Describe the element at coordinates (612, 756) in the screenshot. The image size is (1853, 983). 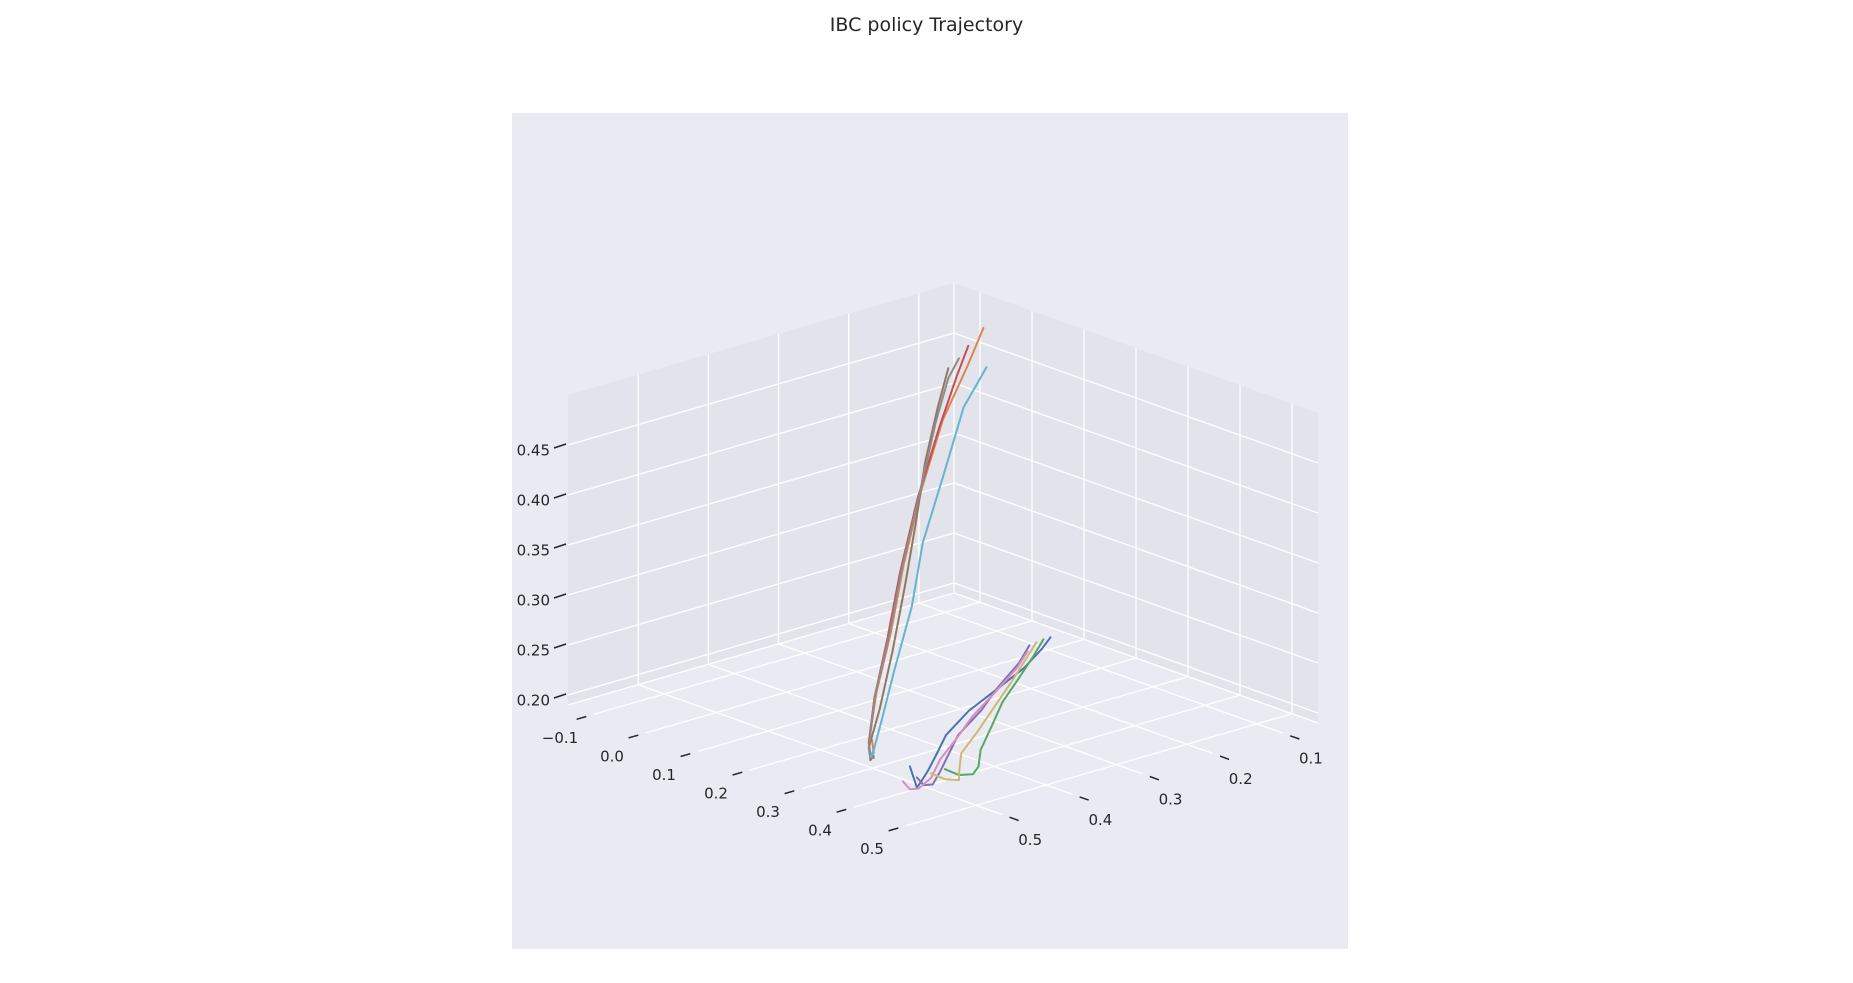
I see `x-tick-label: 0.0` at that location.